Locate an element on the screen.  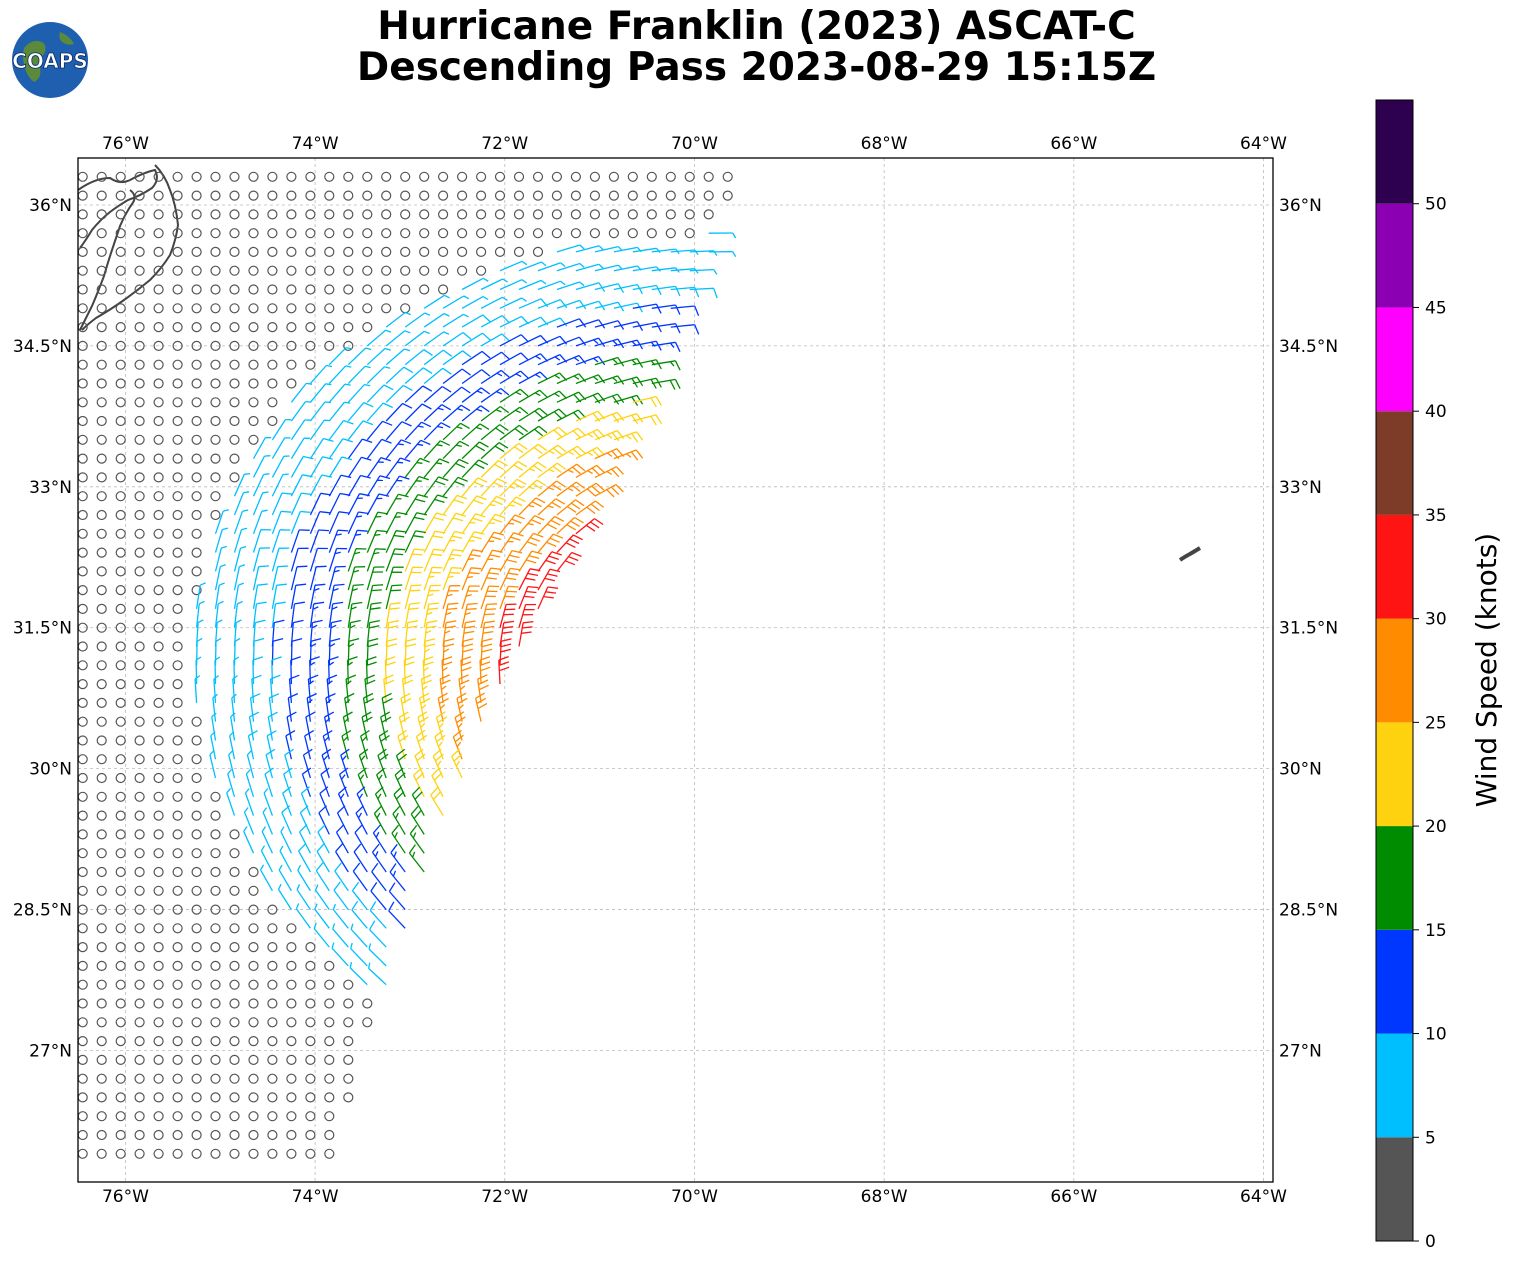
colorbar-label: Wind Speed (knots) is located at coordinates (1486, 670).